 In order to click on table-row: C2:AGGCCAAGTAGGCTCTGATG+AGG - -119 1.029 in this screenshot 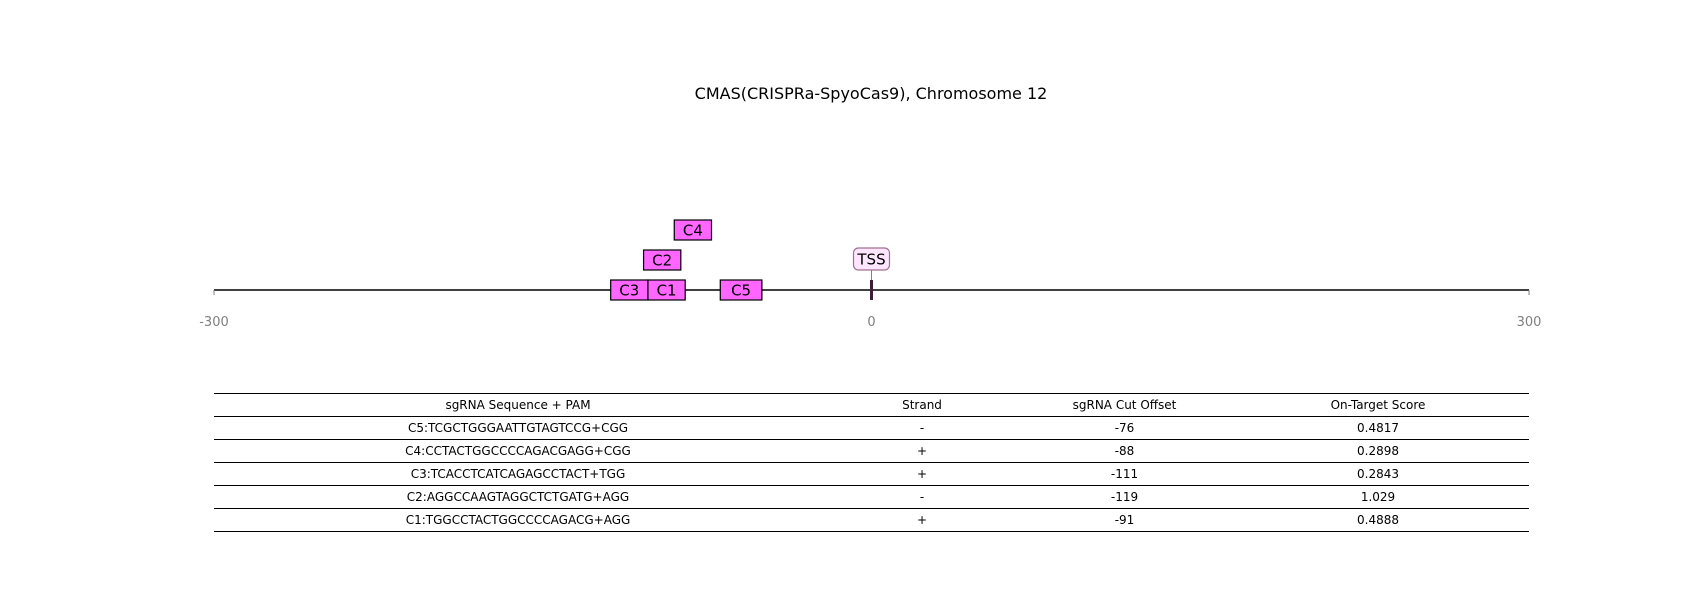, I will do `click(871, 497)`.